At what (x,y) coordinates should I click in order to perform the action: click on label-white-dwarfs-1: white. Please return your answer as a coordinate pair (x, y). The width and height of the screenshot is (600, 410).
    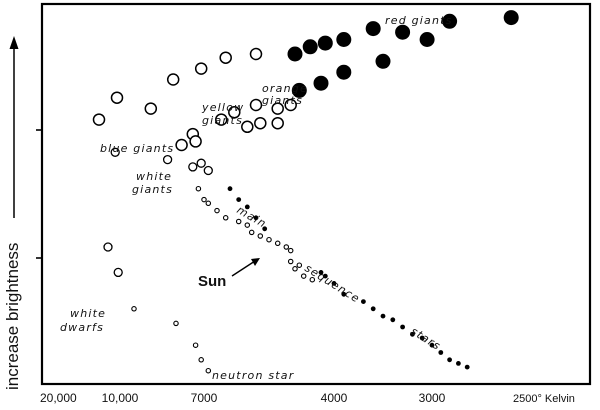
    Looking at the image, I should click on (88, 313).